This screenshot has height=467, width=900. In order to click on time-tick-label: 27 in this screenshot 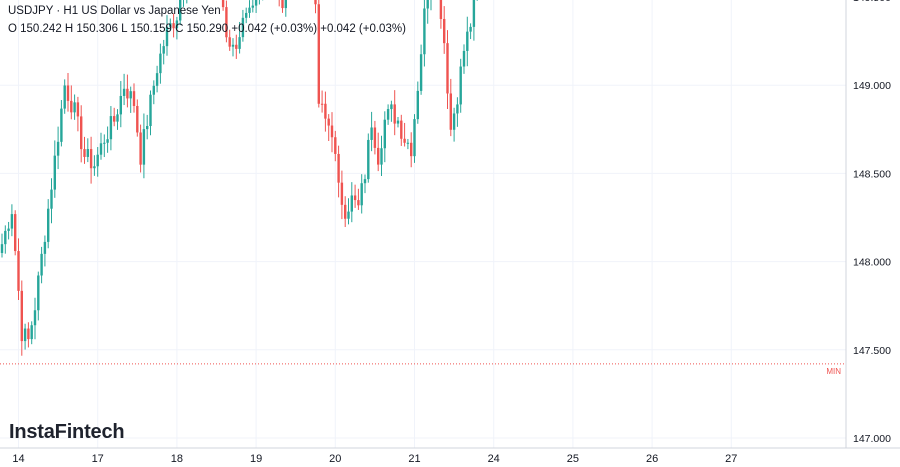, I will do `click(731, 459)`.